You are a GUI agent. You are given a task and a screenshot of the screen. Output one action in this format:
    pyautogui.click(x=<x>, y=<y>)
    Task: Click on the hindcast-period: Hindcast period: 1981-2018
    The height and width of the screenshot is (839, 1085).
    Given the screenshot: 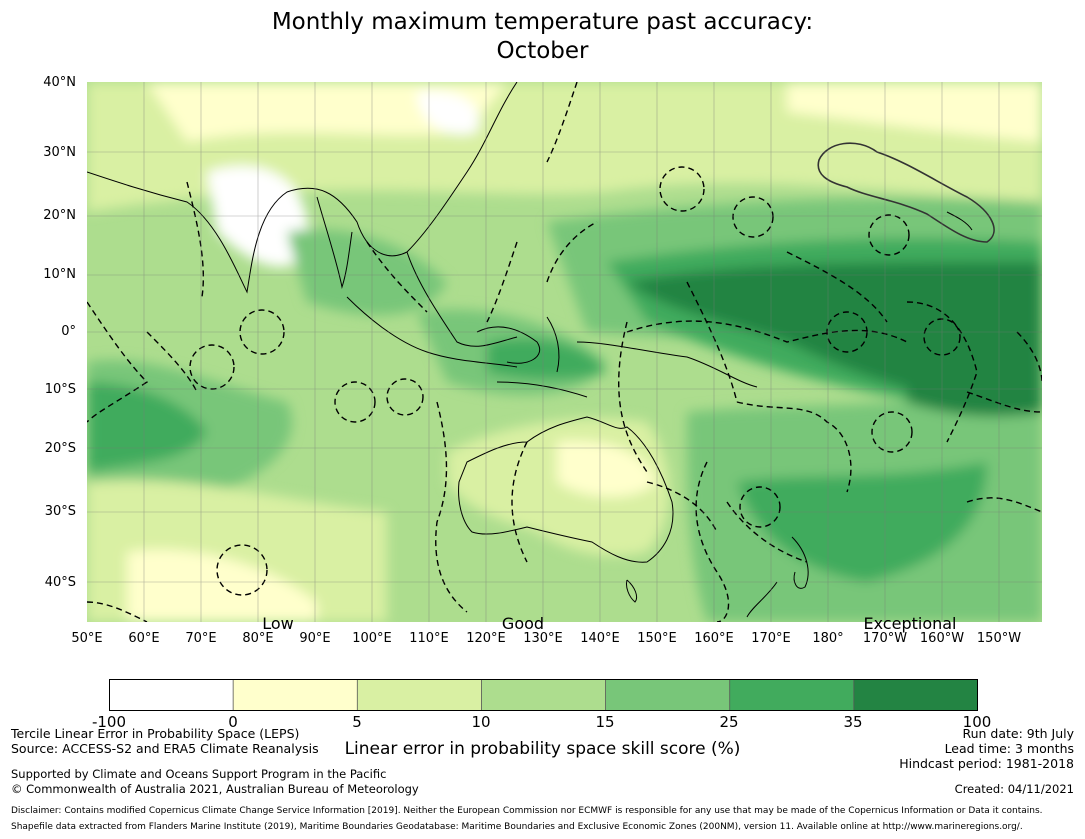 What is the action you would take?
    pyautogui.click(x=986, y=763)
    